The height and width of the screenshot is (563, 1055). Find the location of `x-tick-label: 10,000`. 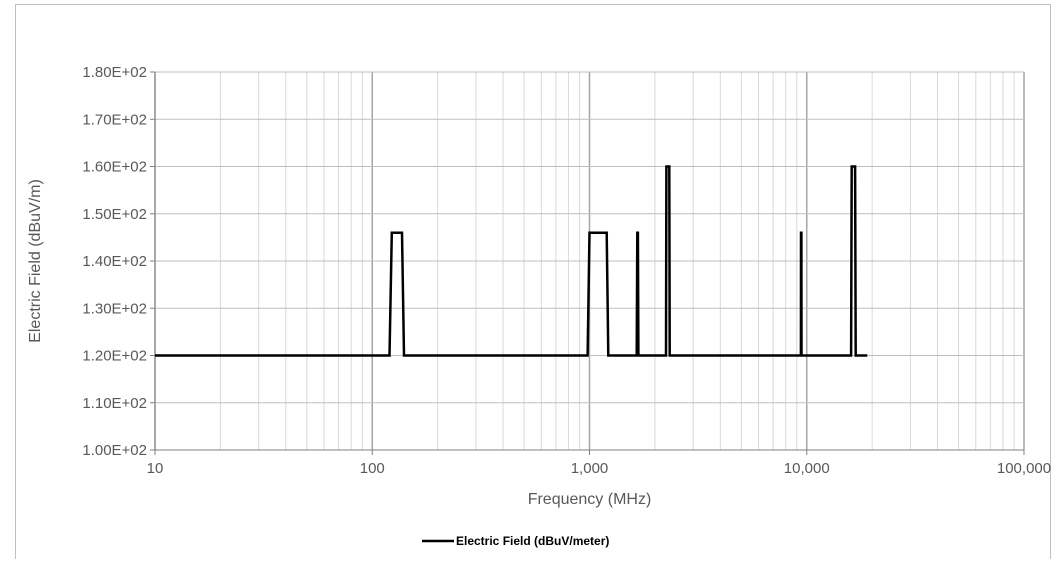

x-tick-label: 10,000 is located at coordinates (807, 468).